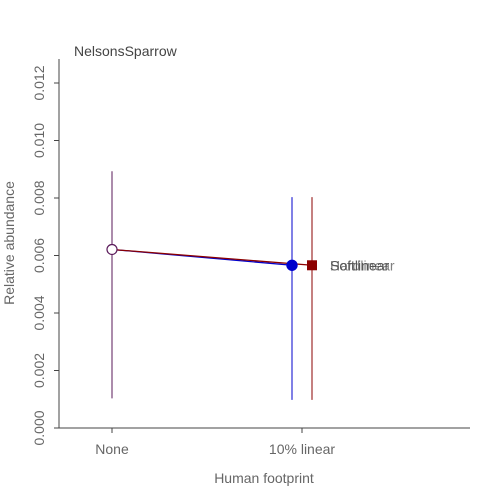  Describe the element at coordinates (126, 51) in the screenshot. I see `chart-title: NelsonsSparrow` at that location.